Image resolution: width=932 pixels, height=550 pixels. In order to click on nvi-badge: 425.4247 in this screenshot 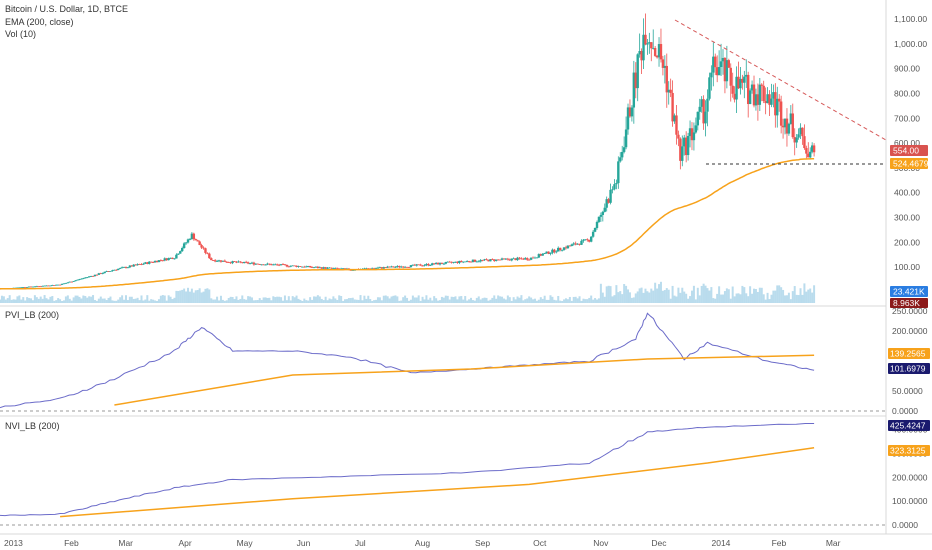, I will do `click(909, 425)`.